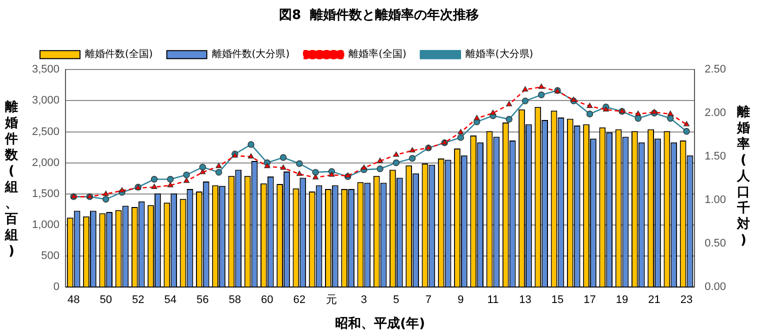 This screenshot has height=336, width=758. What do you see at coordinates (715, 156) in the screenshot?
I see `y2-tick-label: 1.50` at bounding box center [715, 156].